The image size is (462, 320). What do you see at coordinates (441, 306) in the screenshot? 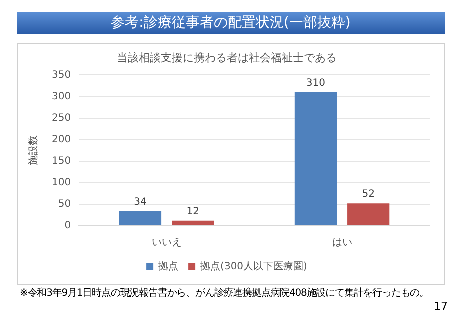
I see `text: 17` at bounding box center [441, 306].